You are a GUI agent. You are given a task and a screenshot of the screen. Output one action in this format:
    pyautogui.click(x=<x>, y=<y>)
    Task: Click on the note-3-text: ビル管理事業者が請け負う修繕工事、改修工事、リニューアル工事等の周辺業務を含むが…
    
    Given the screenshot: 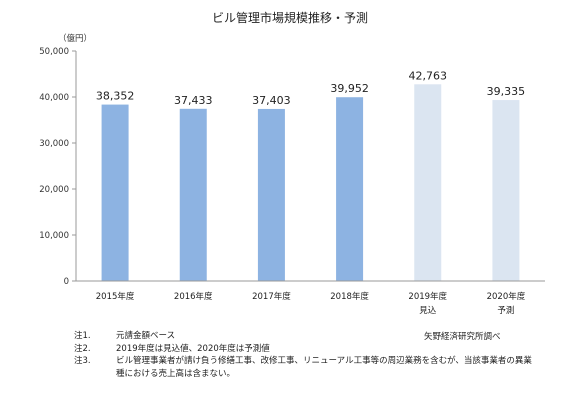 What is the action you would take?
    pyautogui.click(x=324, y=367)
    